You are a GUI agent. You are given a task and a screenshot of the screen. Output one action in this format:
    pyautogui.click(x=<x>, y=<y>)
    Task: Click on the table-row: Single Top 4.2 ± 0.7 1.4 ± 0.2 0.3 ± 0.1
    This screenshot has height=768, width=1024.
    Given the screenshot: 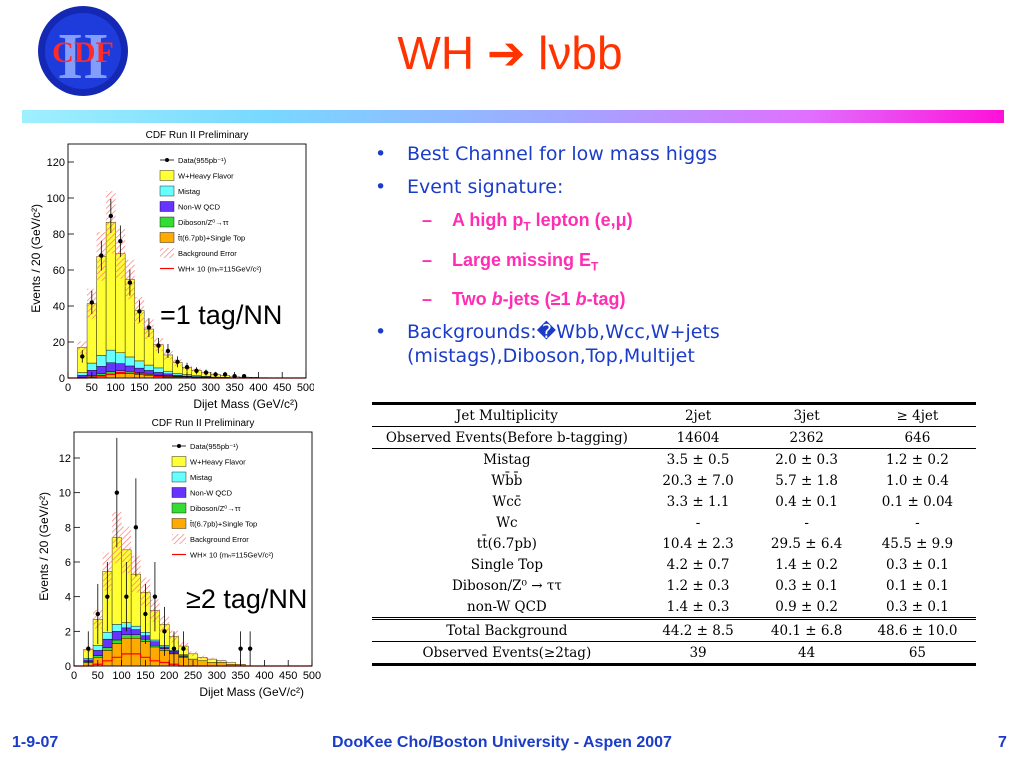 What is the action you would take?
    pyautogui.click(x=674, y=564)
    